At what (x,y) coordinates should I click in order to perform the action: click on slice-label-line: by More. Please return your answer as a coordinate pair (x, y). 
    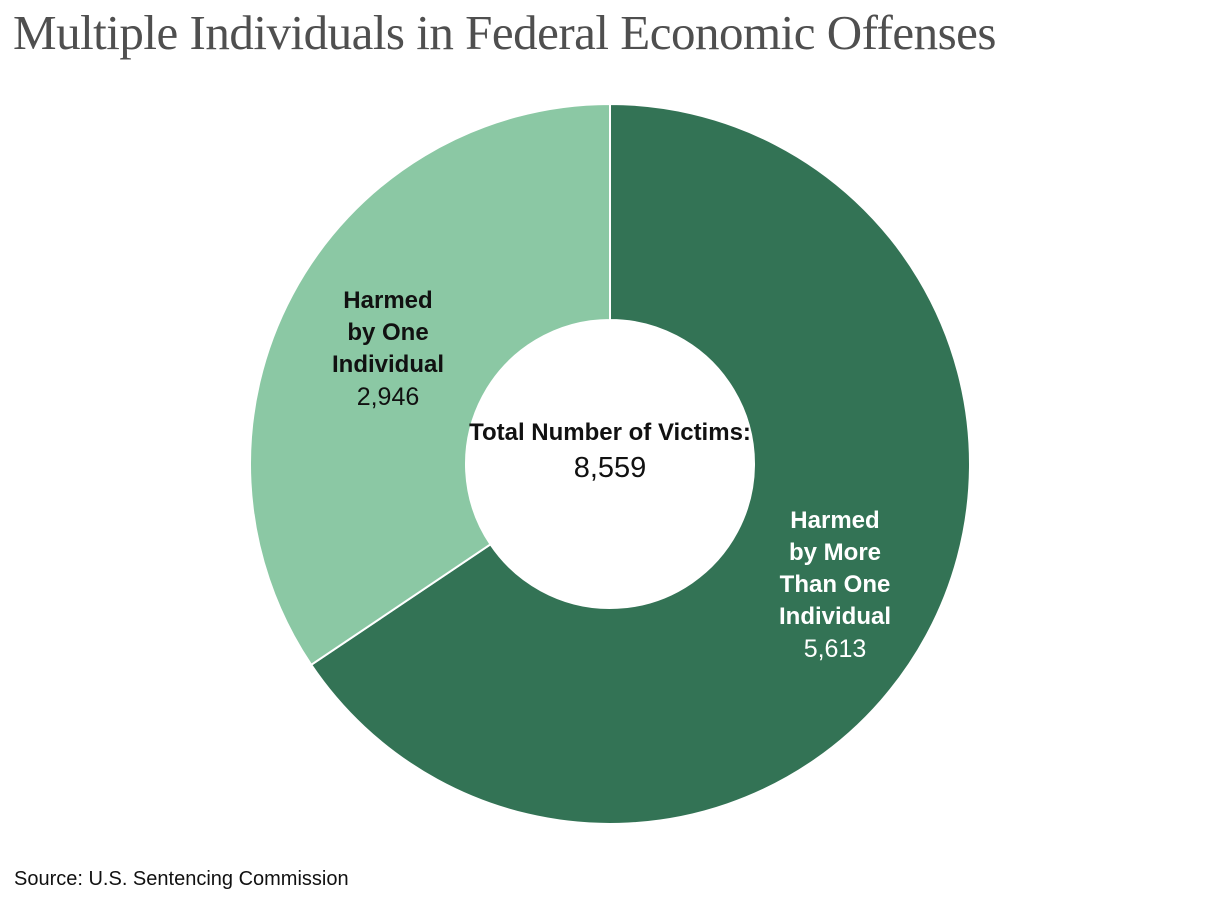
    Looking at the image, I should click on (835, 552).